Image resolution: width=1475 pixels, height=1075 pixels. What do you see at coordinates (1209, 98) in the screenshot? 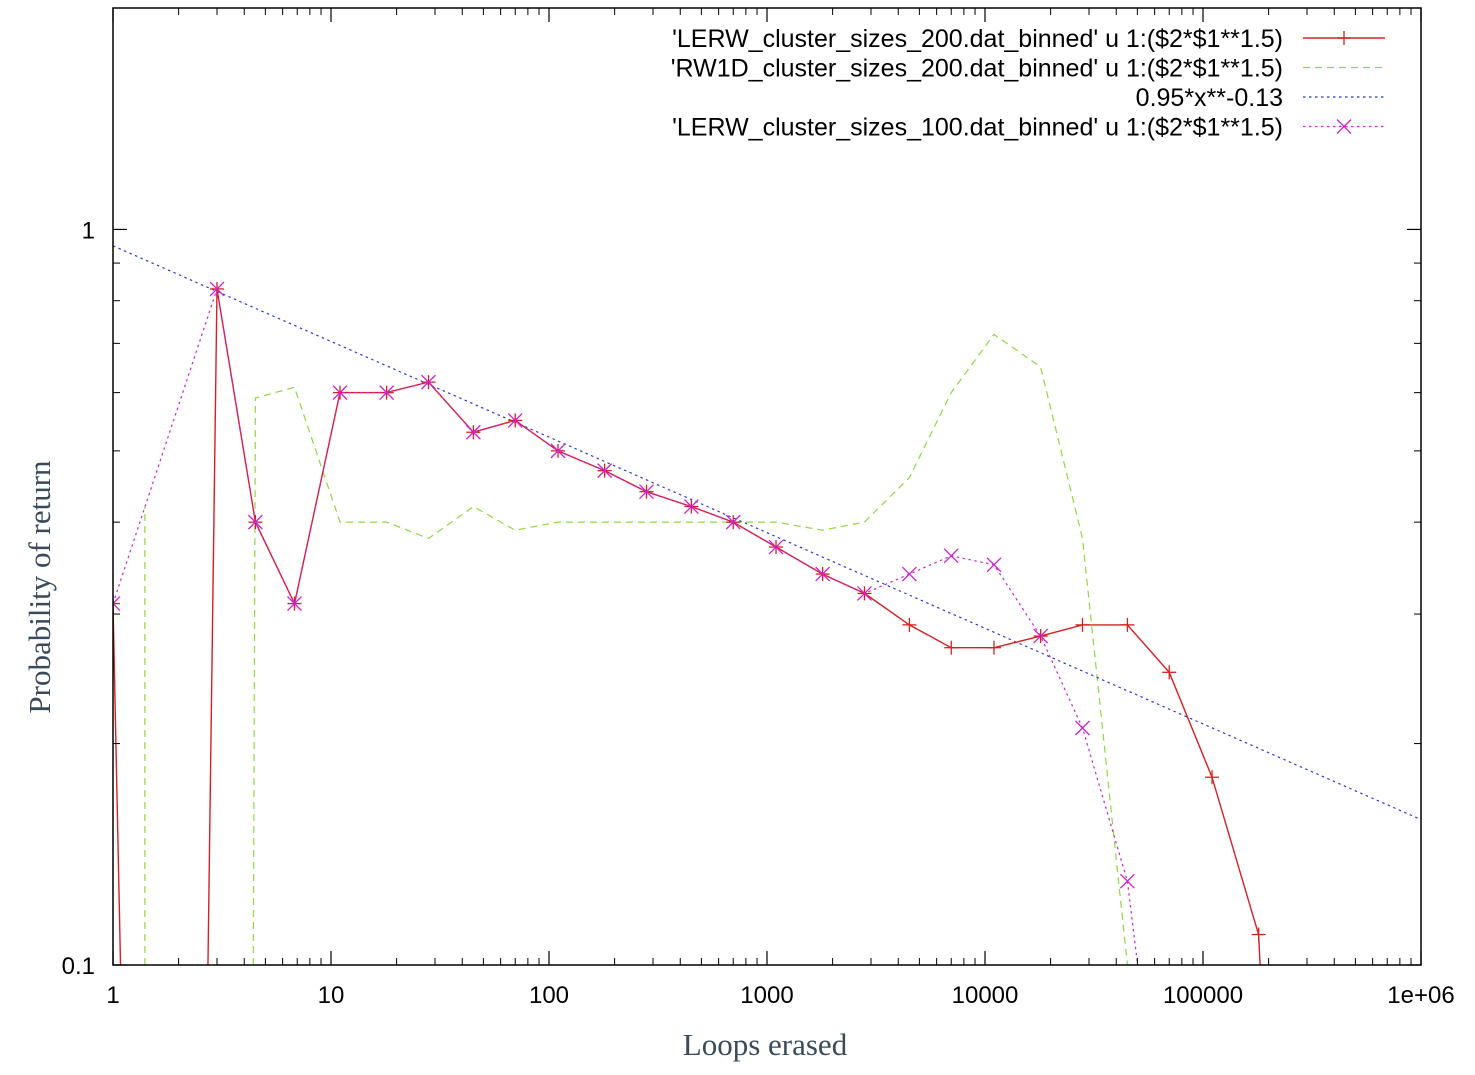
I see `legend-label: 0.95*x**-0.13` at bounding box center [1209, 98].